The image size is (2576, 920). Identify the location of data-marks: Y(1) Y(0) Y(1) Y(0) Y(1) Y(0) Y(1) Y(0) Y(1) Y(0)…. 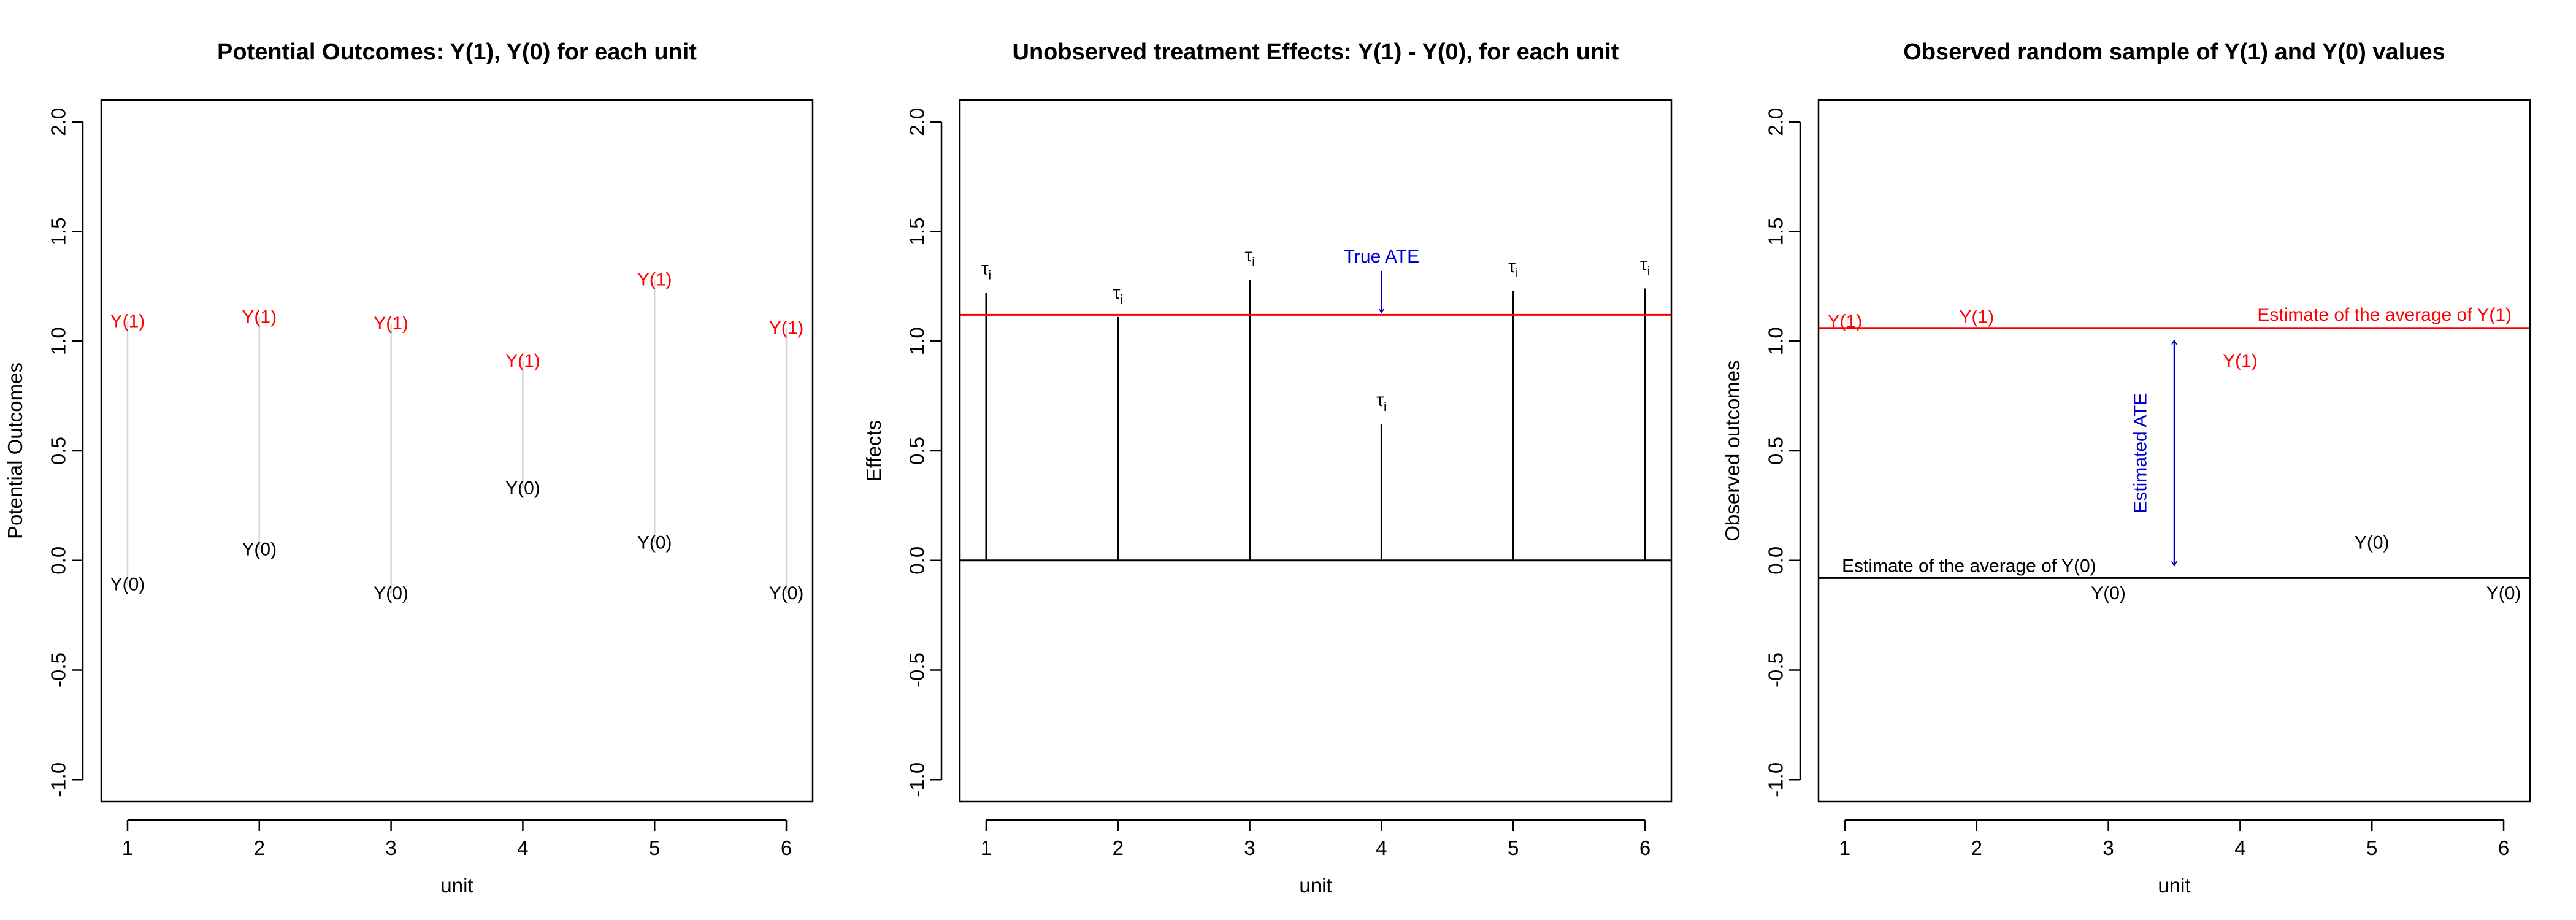
(457, 437).